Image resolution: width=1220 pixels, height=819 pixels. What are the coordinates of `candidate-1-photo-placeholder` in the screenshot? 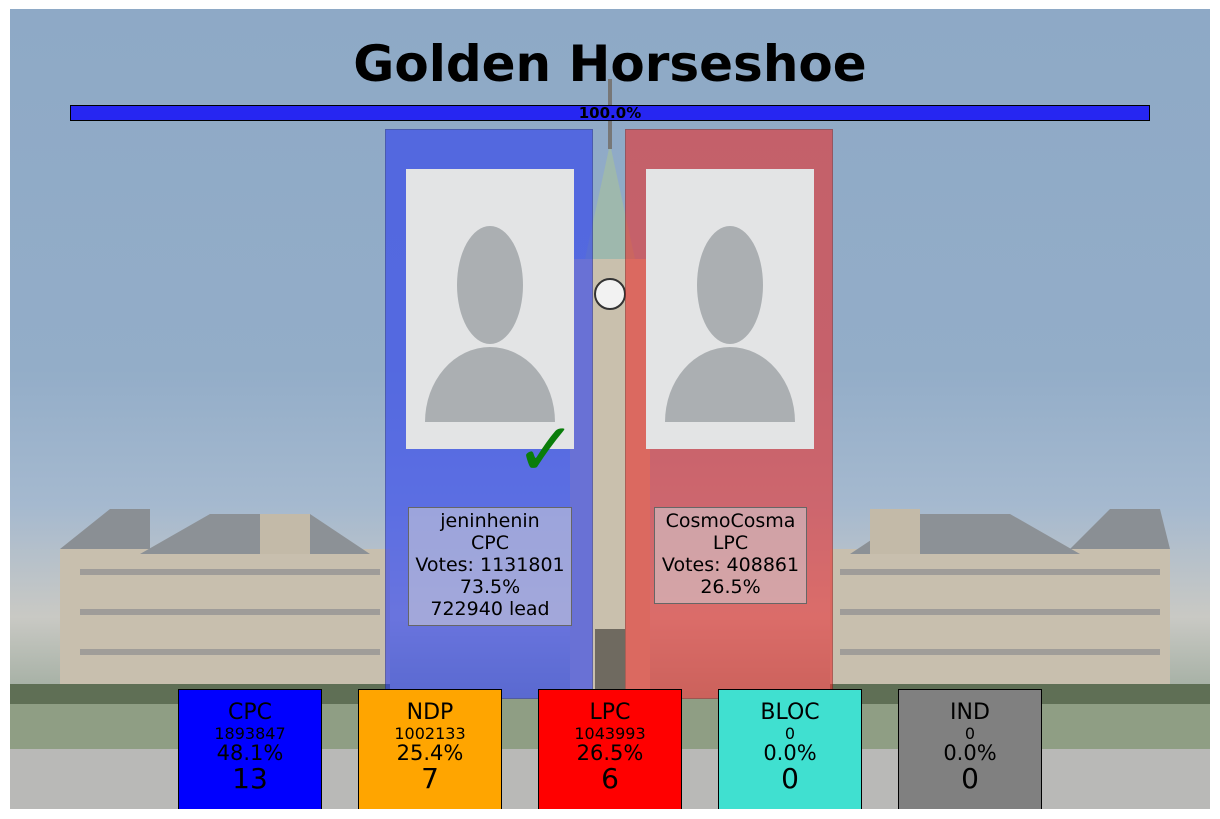 It's located at (490, 309).